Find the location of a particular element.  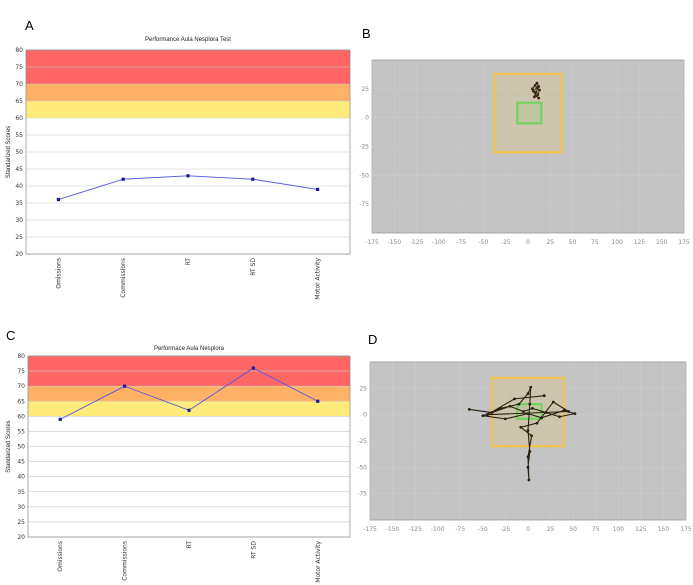

y-tick-label-20: 20 is located at coordinates (19, 254).